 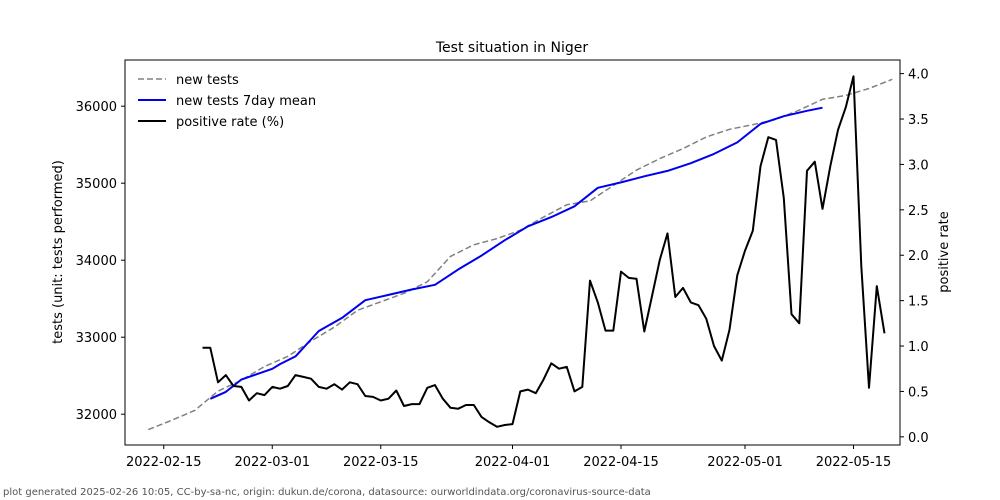 I want to click on y2-tick-label: 0.5, so click(x=918, y=392).